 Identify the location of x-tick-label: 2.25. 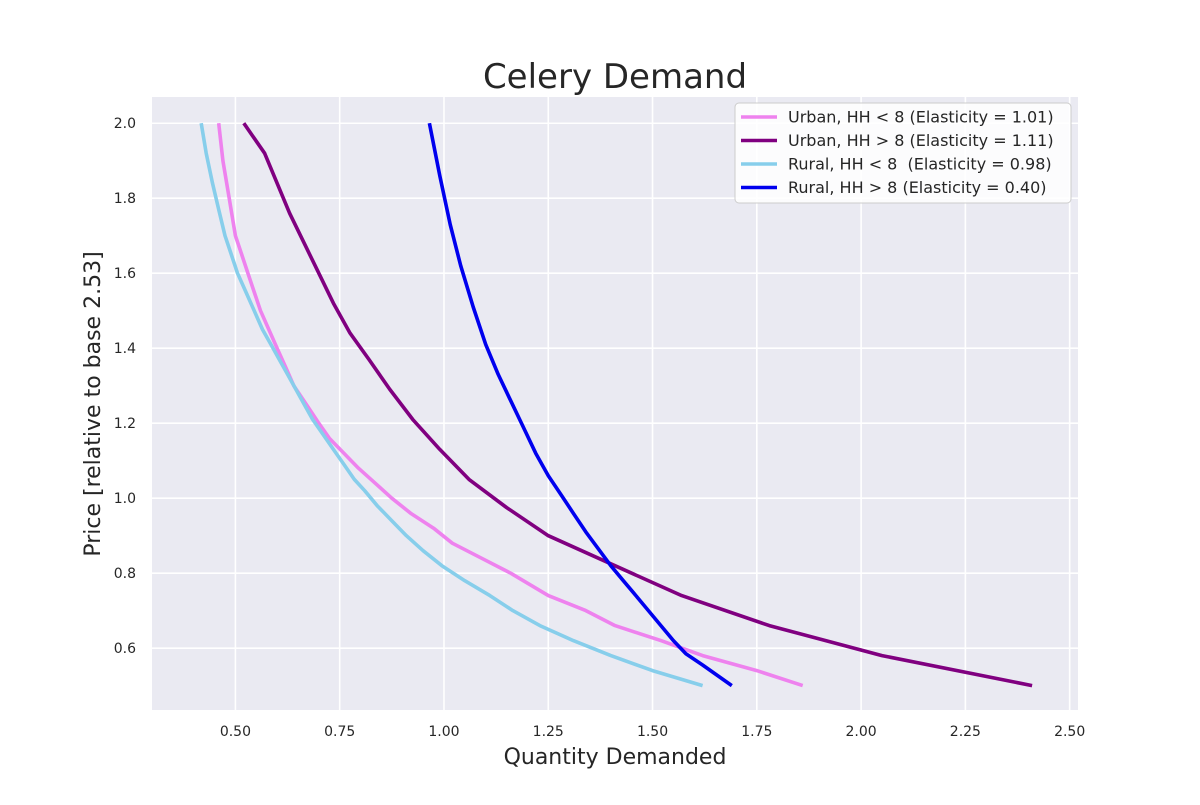
(965, 732).